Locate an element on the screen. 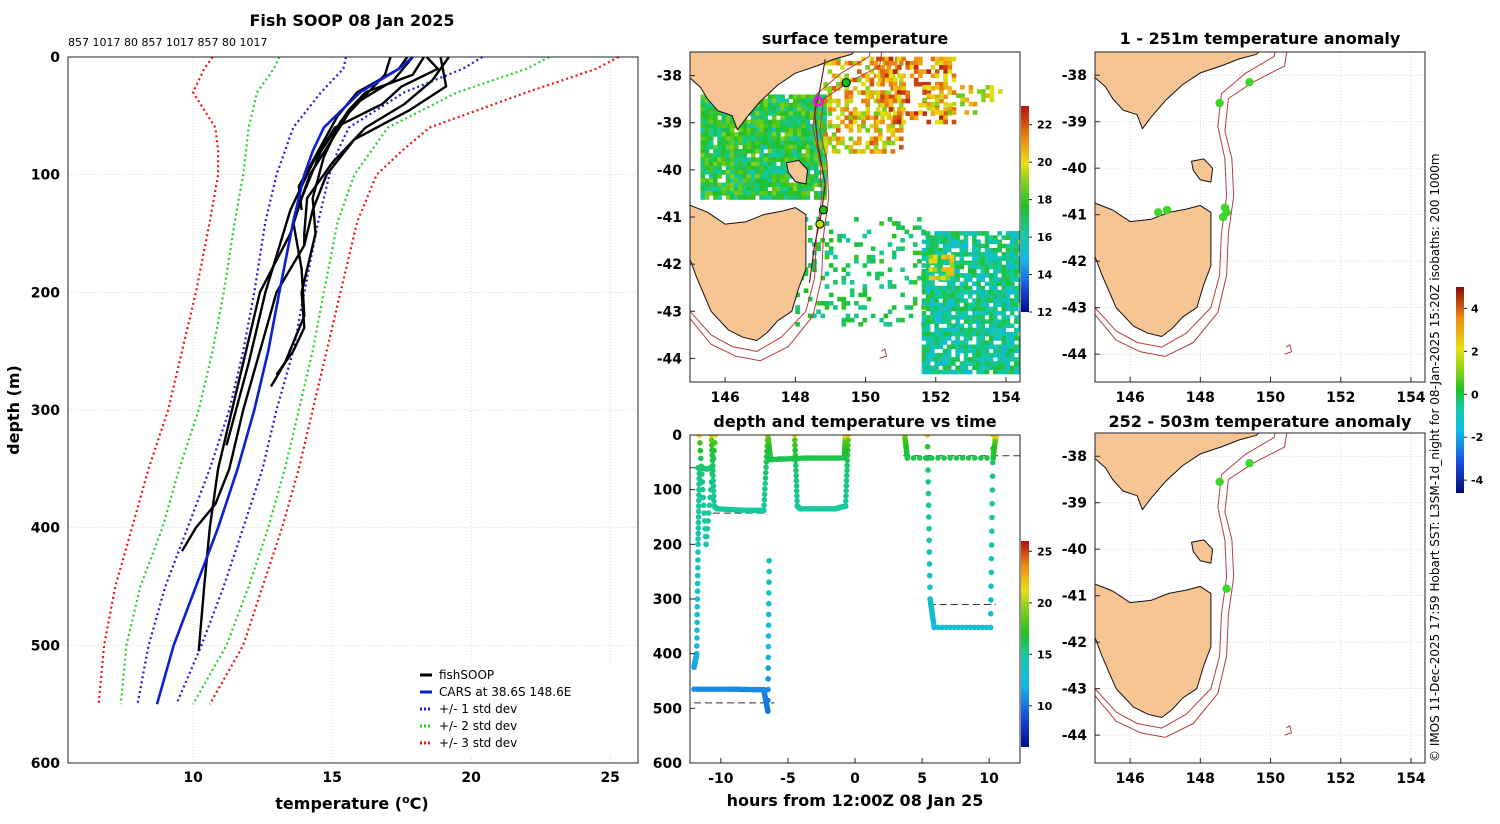 This screenshot has width=1500, height=824. timeseries-colorbar-label: 10 is located at coordinates (1045, 706).